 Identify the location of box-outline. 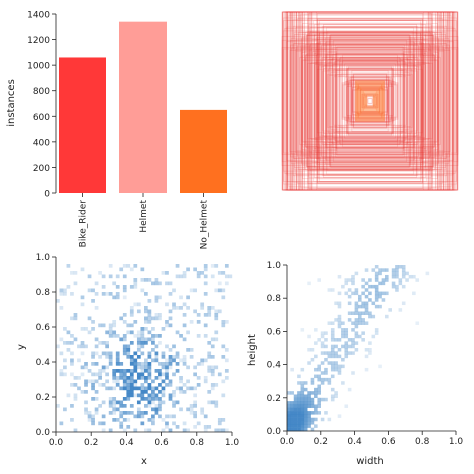
(370, 101).